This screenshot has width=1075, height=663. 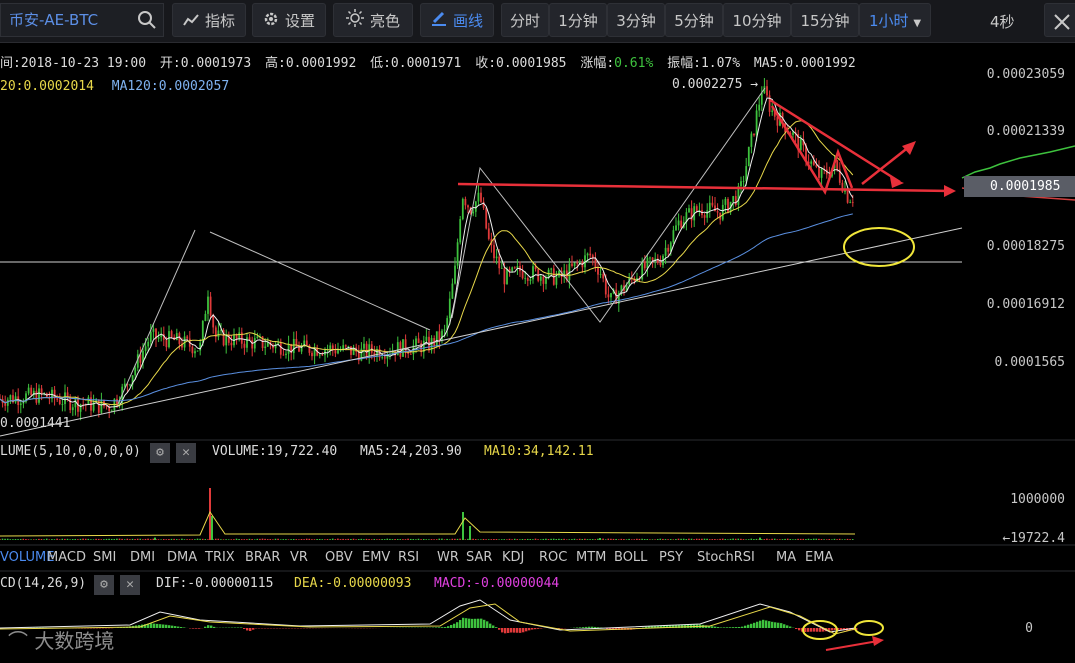 What do you see at coordinates (66, 557) in the screenshot?
I see `tab-macd: MACD` at bounding box center [66, 557].